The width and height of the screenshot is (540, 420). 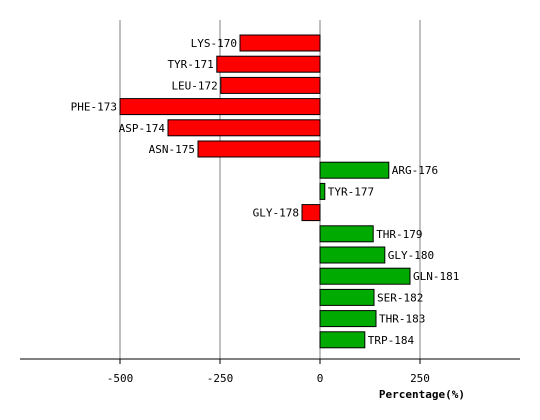 What do you see at coordinates (268, 372) in the screenshot?
I see `x-axis-ticks: -500 -250 0 250` at bounding box center [268, 372].